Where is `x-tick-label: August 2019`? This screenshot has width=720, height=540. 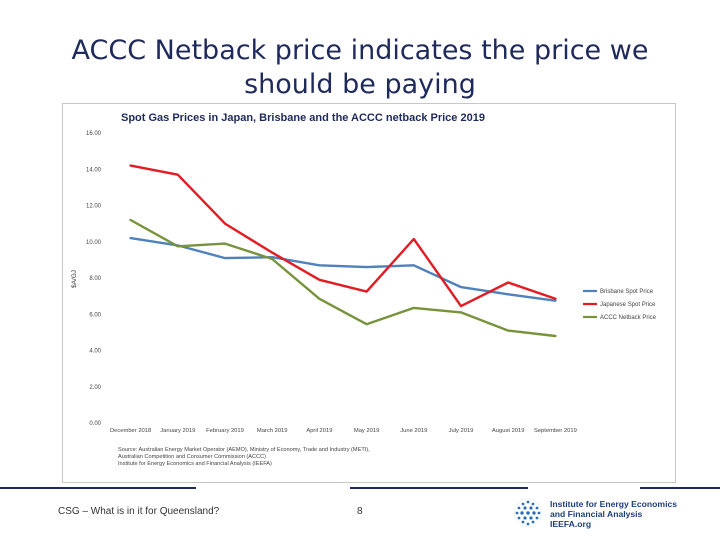
x-tick-label: August 2019 is located at coordinates (508, 431).